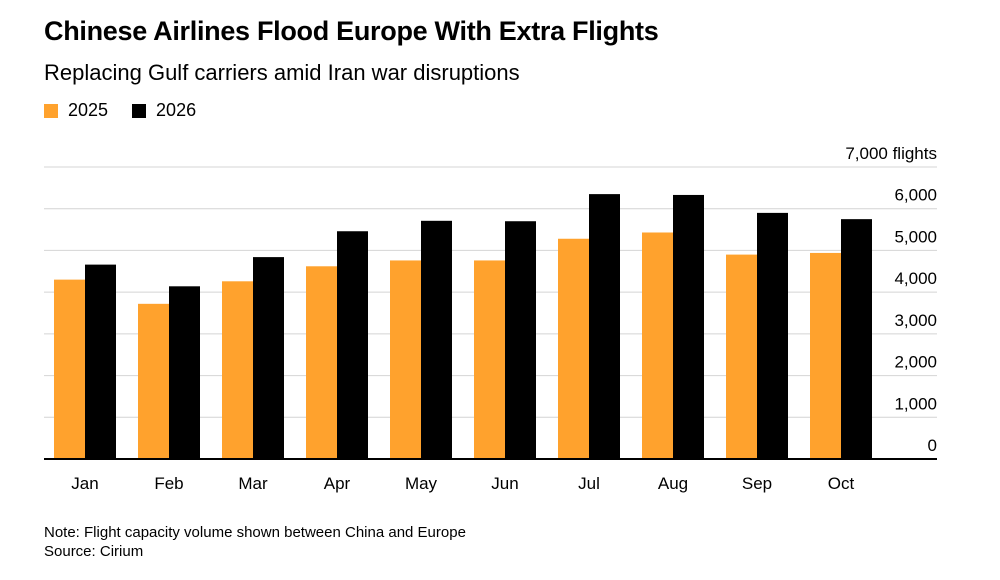  Describe the element at coordinates (253, 483) in the screenshot. I see `x-tick-label: Mar` at that location.